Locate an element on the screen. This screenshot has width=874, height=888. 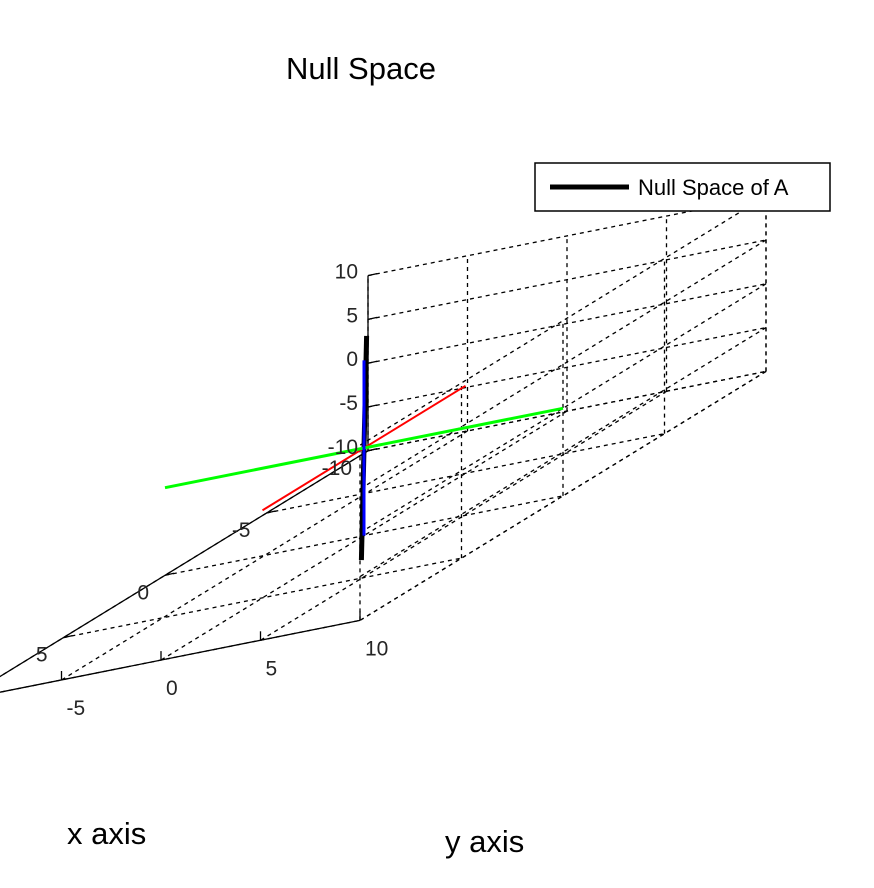
z-tick-label: 0 is located at coordinates (352, 359).